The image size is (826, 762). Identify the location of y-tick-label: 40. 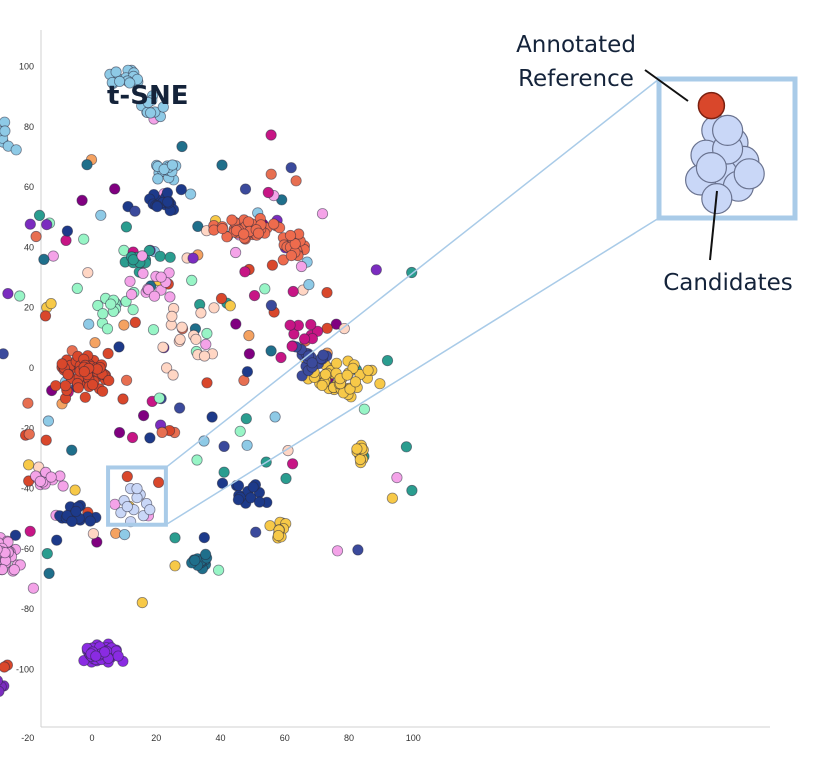
(29, 247).